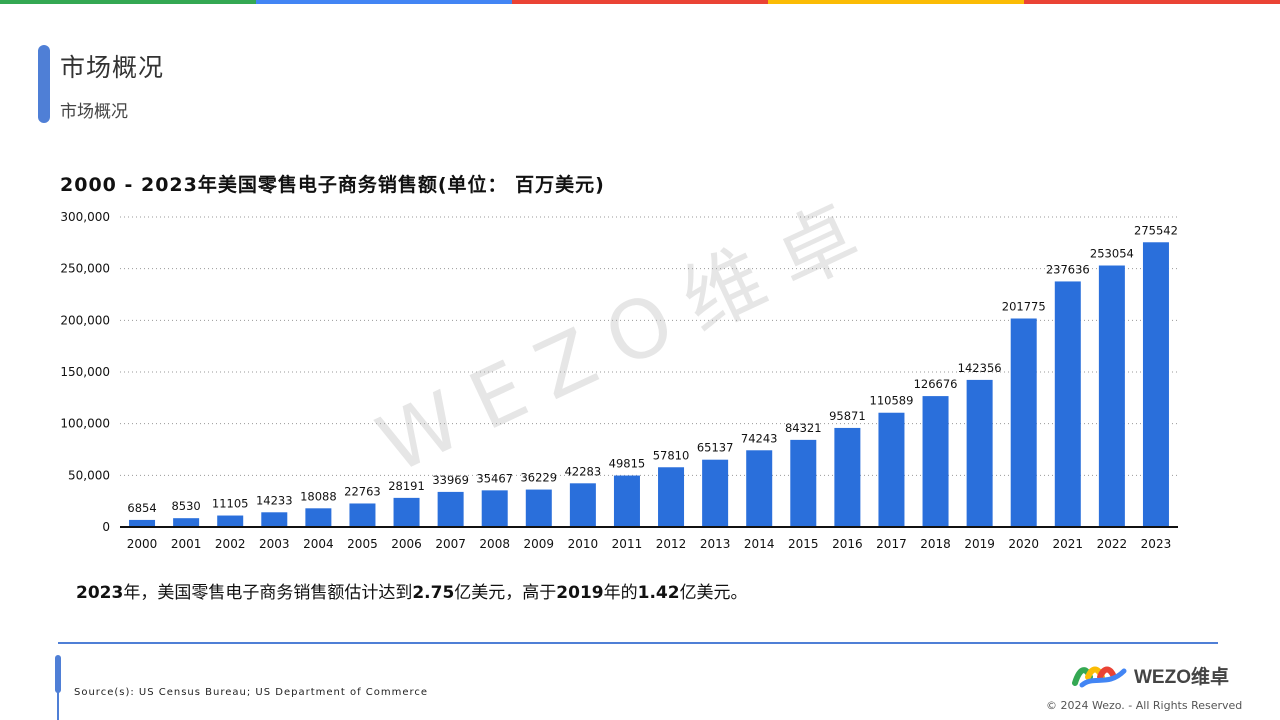 The height and width of the screenshot is (720, 1280). I want to click on x-tick-label-2000: 2000, so click(142, 544).